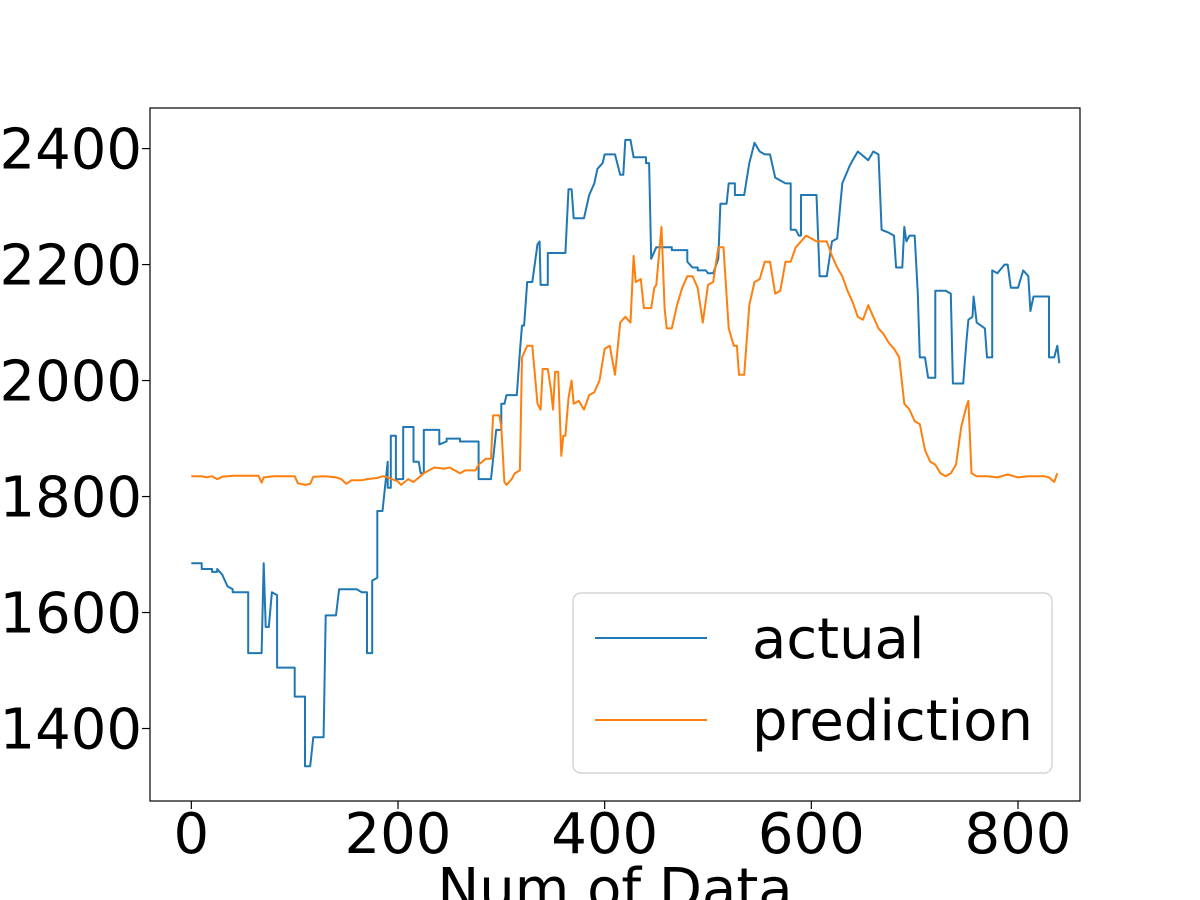 The height and width of the screenshot is (900, 1200). What do you see at coordinates (614, 878) in the screenshot?
I see `x-axis-label: Num of Data` at bounding box center [614, 878].